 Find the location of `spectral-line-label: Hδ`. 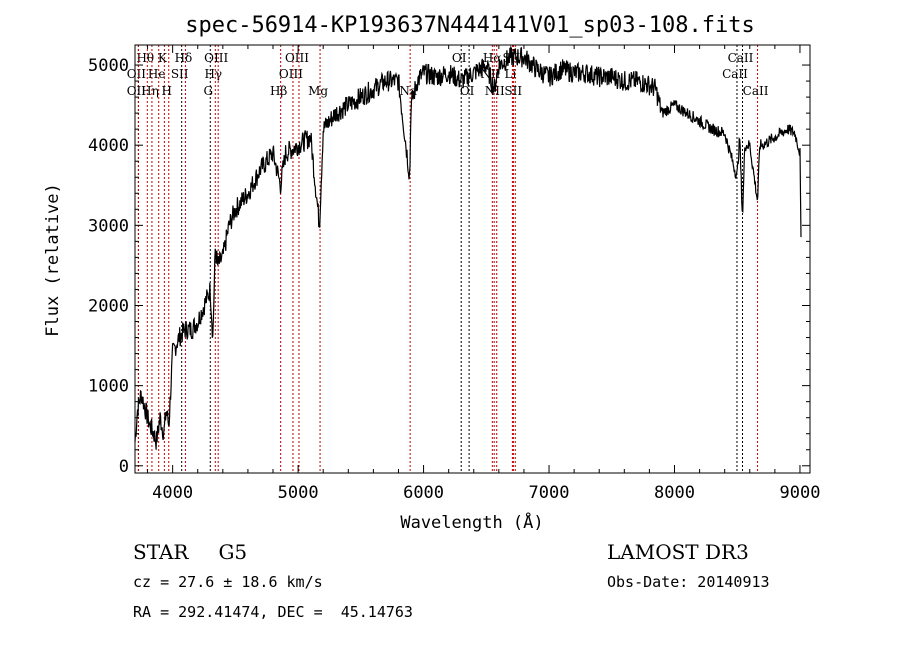

spectral-line-label: Hδ is located at coordinates (184, 58).